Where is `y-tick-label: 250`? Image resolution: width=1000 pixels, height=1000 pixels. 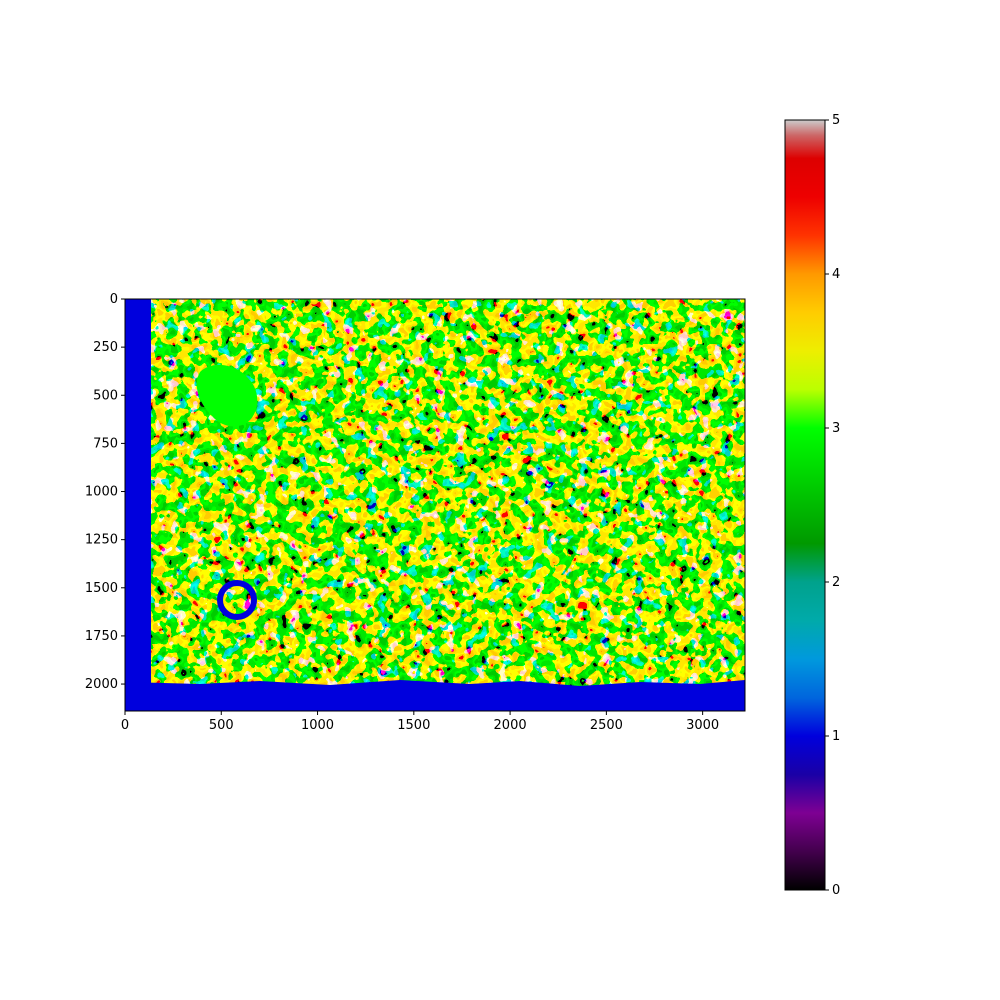 y-tick-label: 250 is located at coordinates (105, 347).